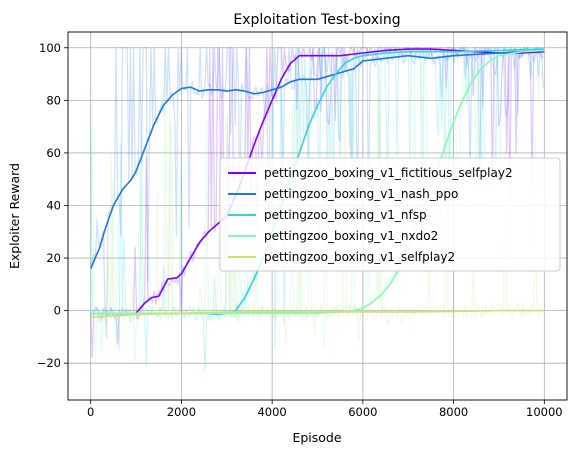  Describe the element at coordinates (181, 412) in the screenshot. I see `x-tick-label: 2000` at that location.